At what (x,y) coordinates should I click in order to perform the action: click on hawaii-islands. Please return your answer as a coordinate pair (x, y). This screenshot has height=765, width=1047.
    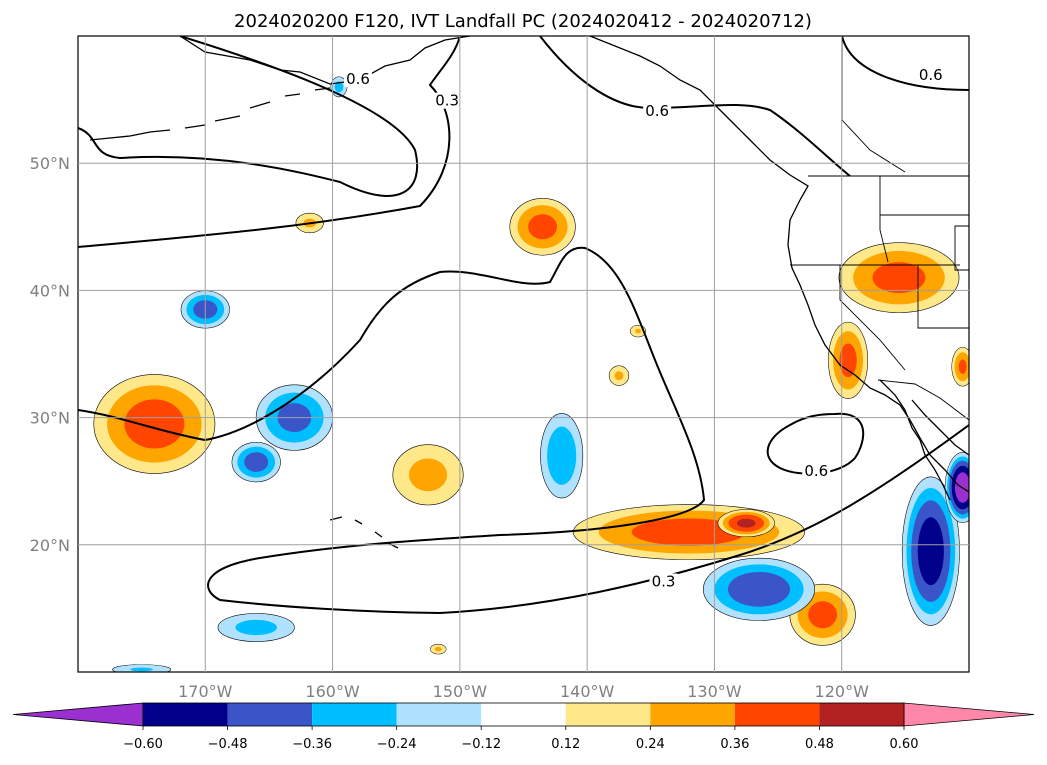
    Looking at the image, I should click on (364, 532).